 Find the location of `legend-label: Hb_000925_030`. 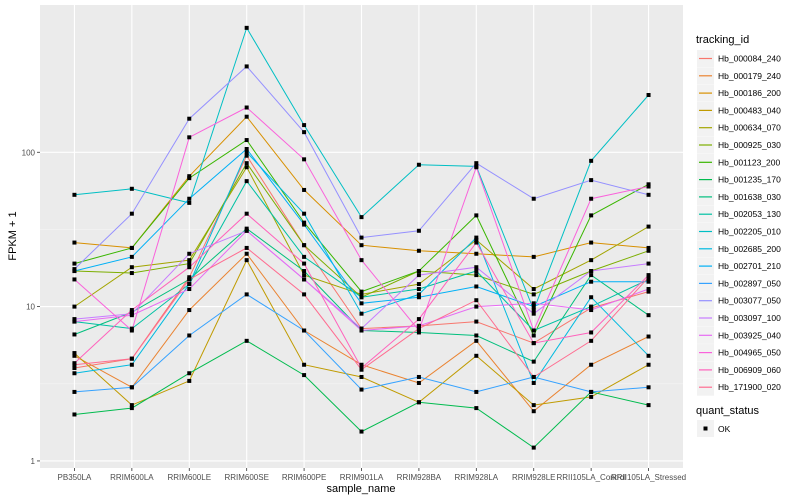

legend-label: Hb_000925_030 is located at coordinates (749, 145).